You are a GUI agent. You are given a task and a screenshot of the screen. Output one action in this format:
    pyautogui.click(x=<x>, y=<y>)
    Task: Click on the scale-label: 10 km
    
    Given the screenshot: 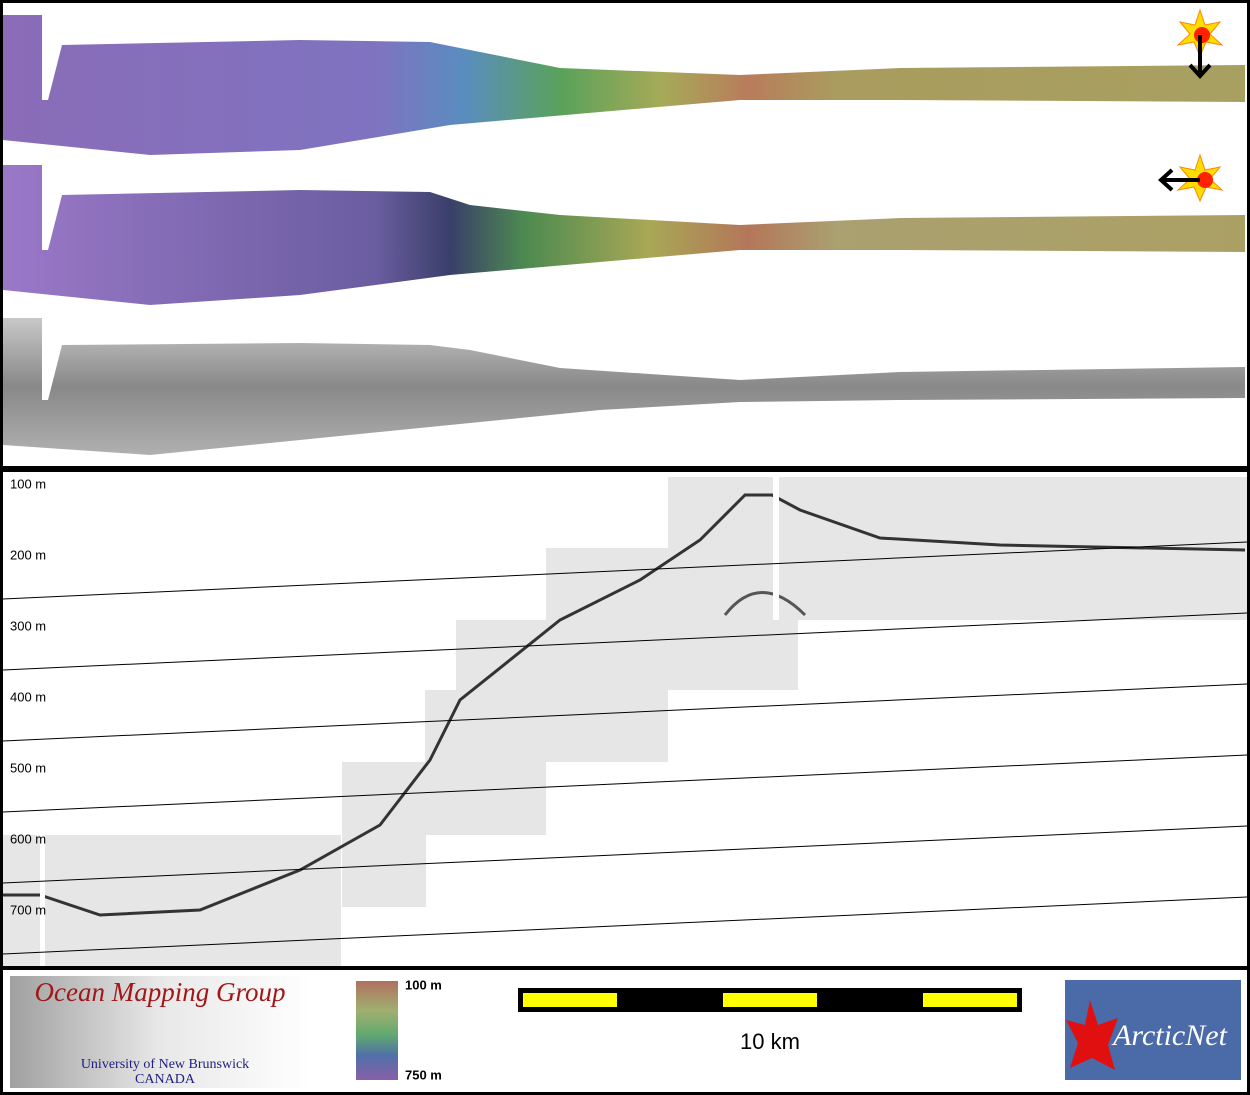 What is the action you would take?
    pyautogui.click(x=770, y=1041)
    